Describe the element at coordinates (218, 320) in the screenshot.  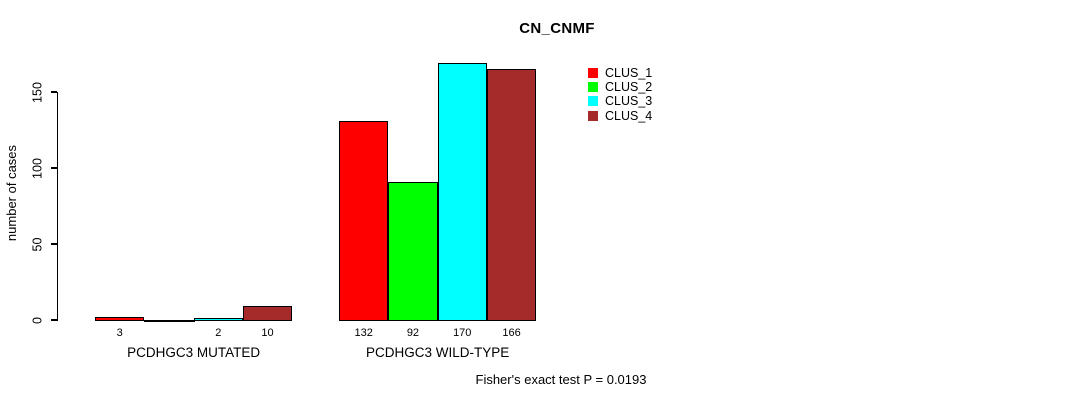
I see `bar-clus-3-group0` at that location.